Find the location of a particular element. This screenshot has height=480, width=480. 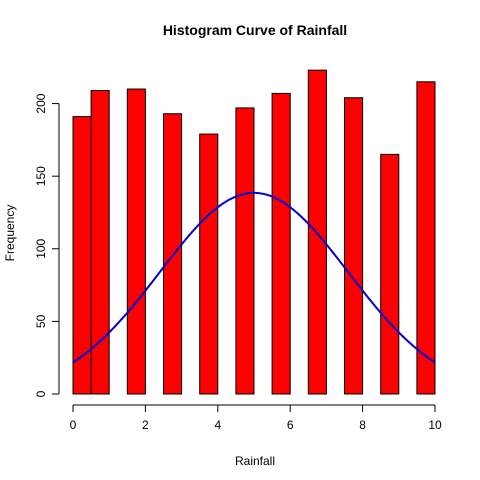

x-tick-label: 0 is located at coordinates (73, 425).